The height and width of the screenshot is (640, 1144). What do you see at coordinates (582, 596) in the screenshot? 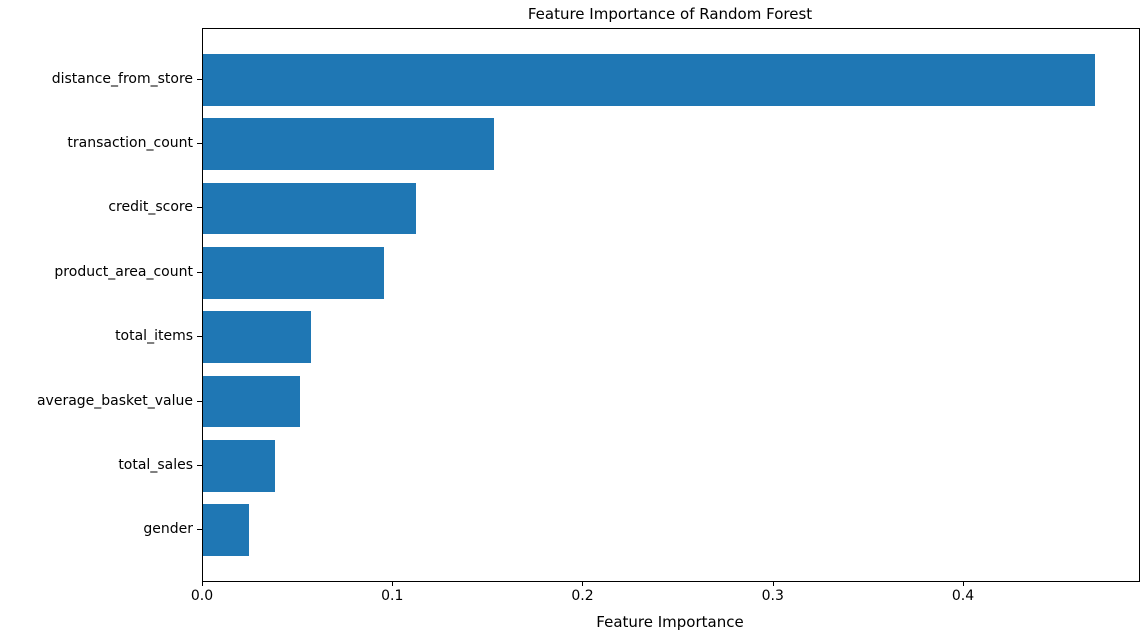
I see `x-tick-label: 0.2` at bounding box center [582, 596].